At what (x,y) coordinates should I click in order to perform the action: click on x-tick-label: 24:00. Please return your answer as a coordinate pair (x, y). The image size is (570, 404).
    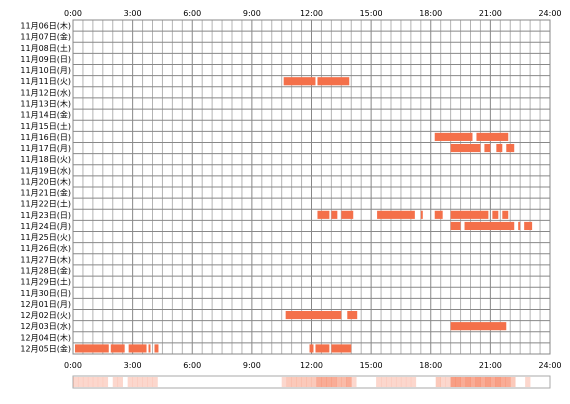
    Looking at the image, I should click on (549, 365).